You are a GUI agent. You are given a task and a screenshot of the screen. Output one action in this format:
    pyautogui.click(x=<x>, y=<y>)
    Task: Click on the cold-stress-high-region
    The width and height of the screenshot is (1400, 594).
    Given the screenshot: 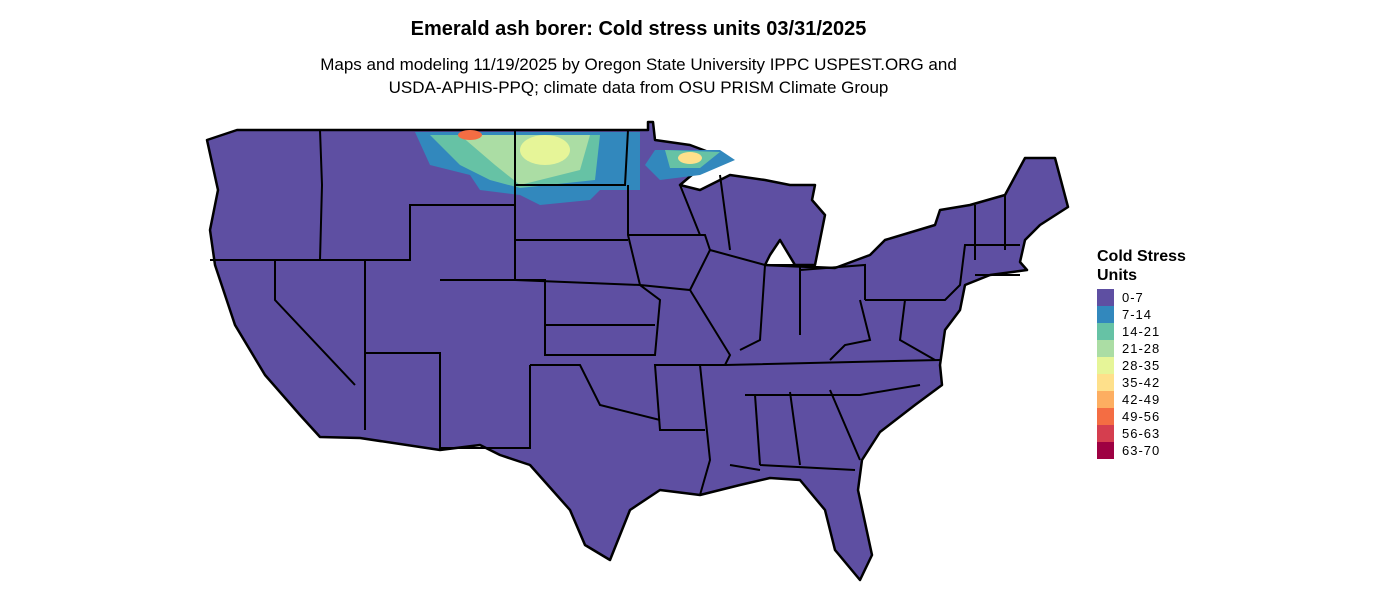 What is the action you would take?
    pyautogui.click(x=575, y=167)
    